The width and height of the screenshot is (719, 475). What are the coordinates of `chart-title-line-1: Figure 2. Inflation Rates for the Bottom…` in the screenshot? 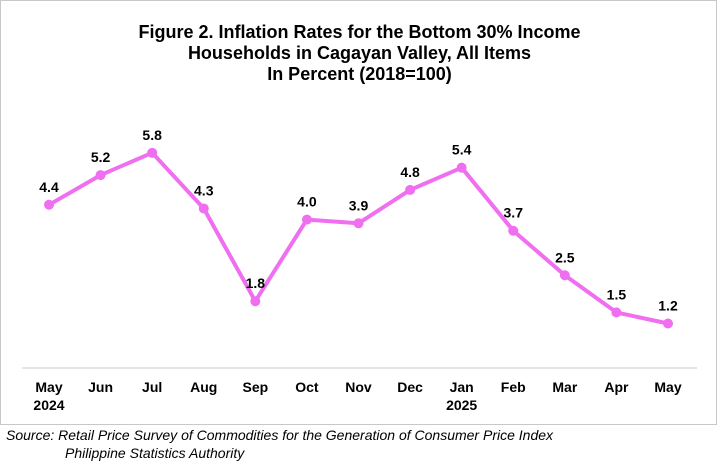 It's located at (359, 32).